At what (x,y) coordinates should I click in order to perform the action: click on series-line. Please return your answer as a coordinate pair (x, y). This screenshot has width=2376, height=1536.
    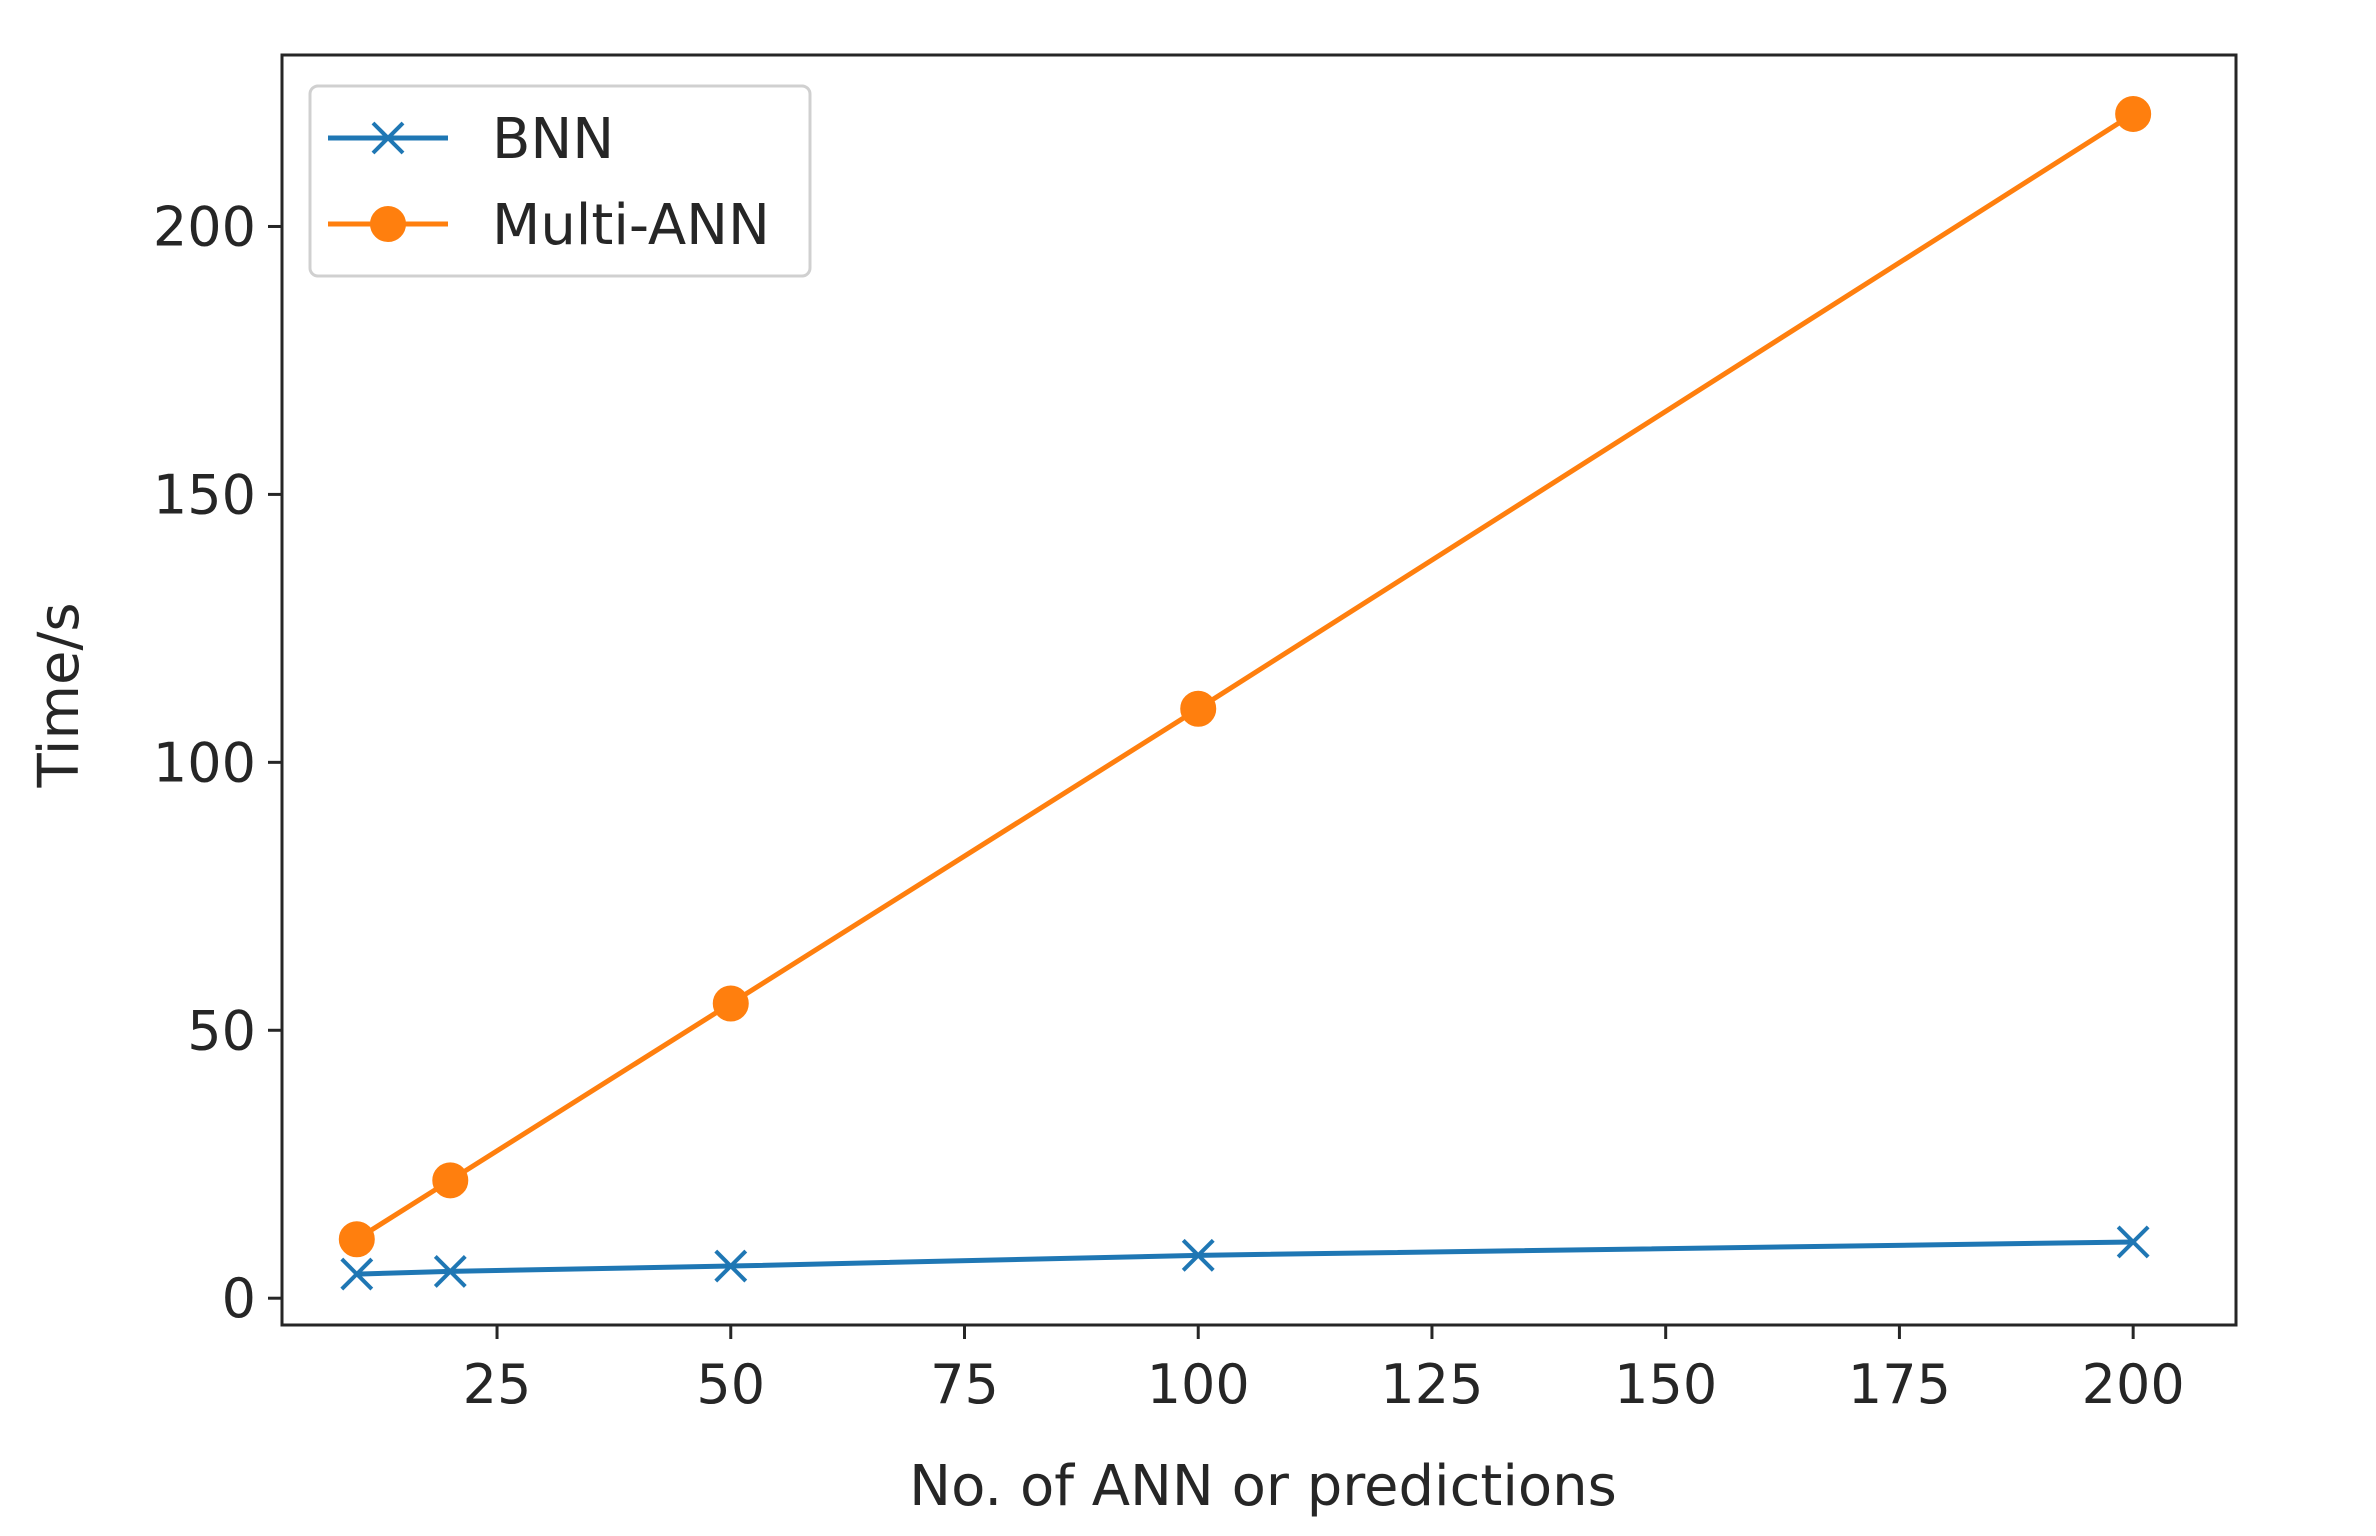
    Looking at the image, I should click on (1245, 1258).